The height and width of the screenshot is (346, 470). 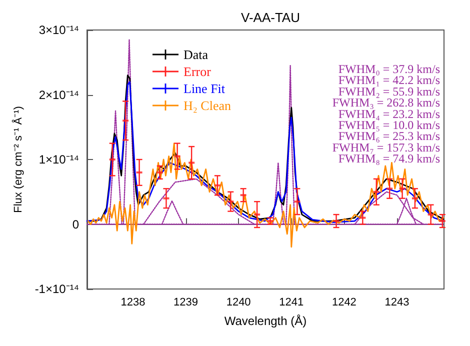 I want to click on legend-label: Data, so click(x=196, y=54).